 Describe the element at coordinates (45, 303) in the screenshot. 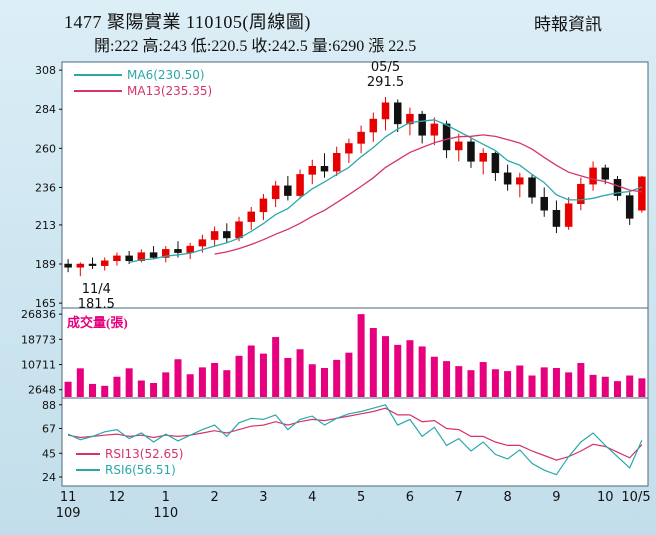

I see `svg-text: 165` at that location.